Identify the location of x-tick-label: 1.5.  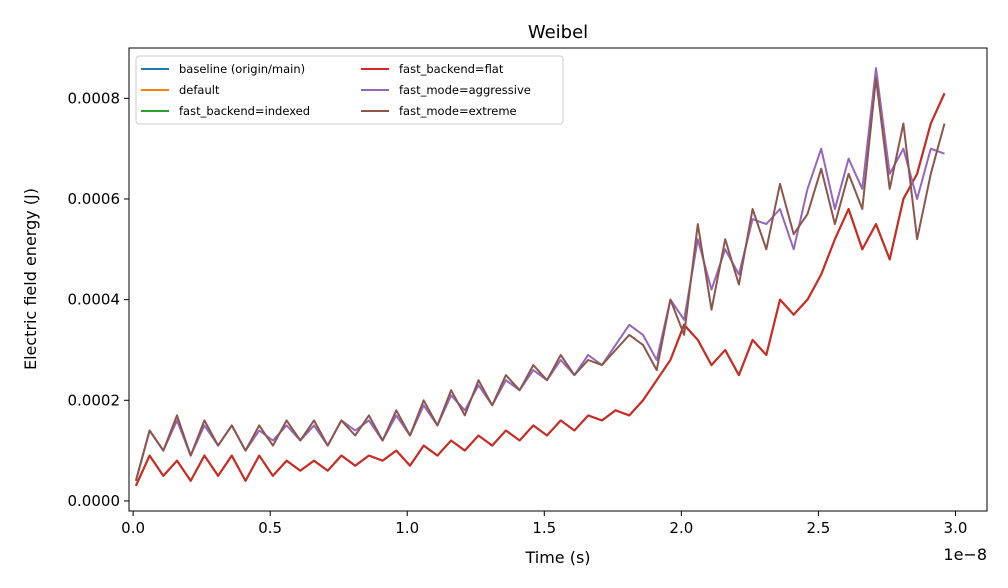
(544, 528).